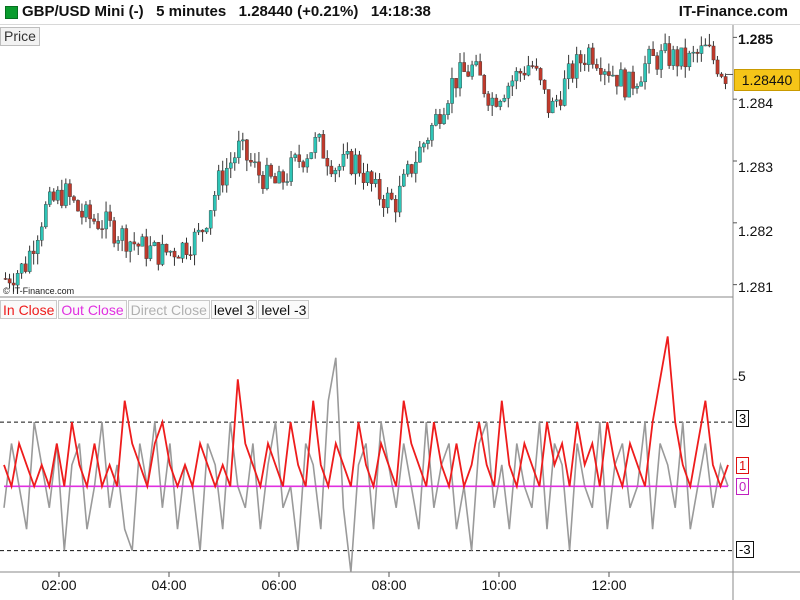  Describe the element at coordinates (756, 103) in the screenshot. I see `price-axis-label: 1.284` at that location.